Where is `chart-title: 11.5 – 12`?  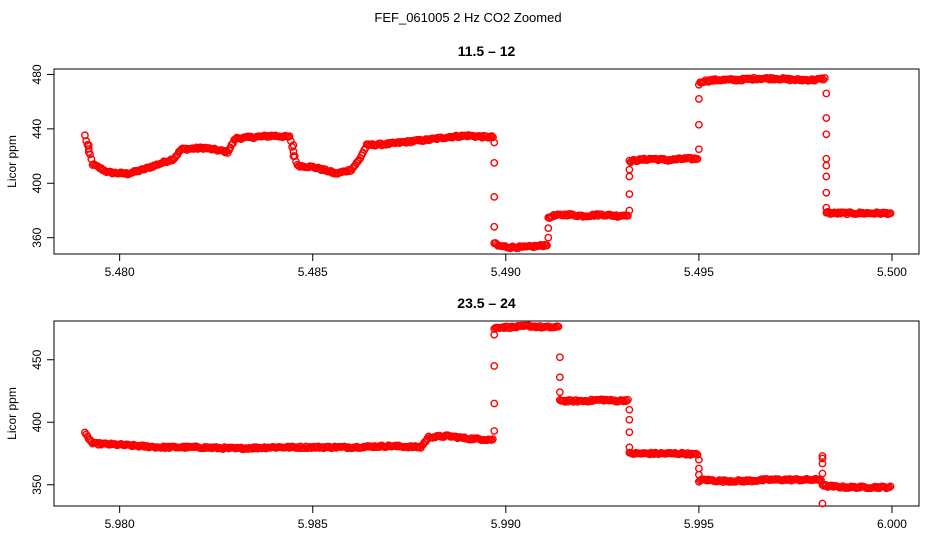
chart-title: 11.5 – 12 is located at coordinates (487, 51).